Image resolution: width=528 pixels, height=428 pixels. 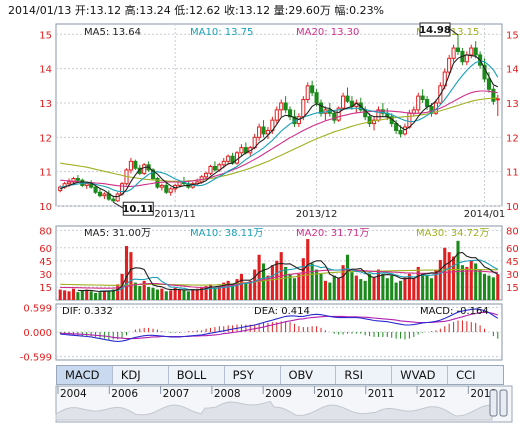 What do you see at coordinates (284, 404) in the screenshot?
I see `timeline-navigator: 2004 2006 2007 2008 2009 2010 2011 2012 2013` at bounding box center [284, 404].